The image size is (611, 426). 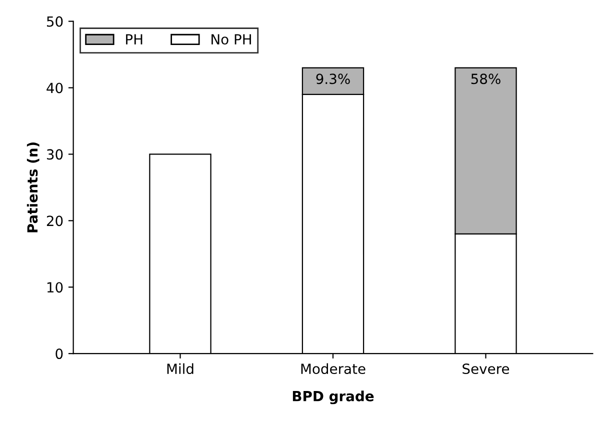 What do you see at coordinates (486, 369) in the screenshot?
I see `x-tick-label: Severe` at bounding box center [486, 369].